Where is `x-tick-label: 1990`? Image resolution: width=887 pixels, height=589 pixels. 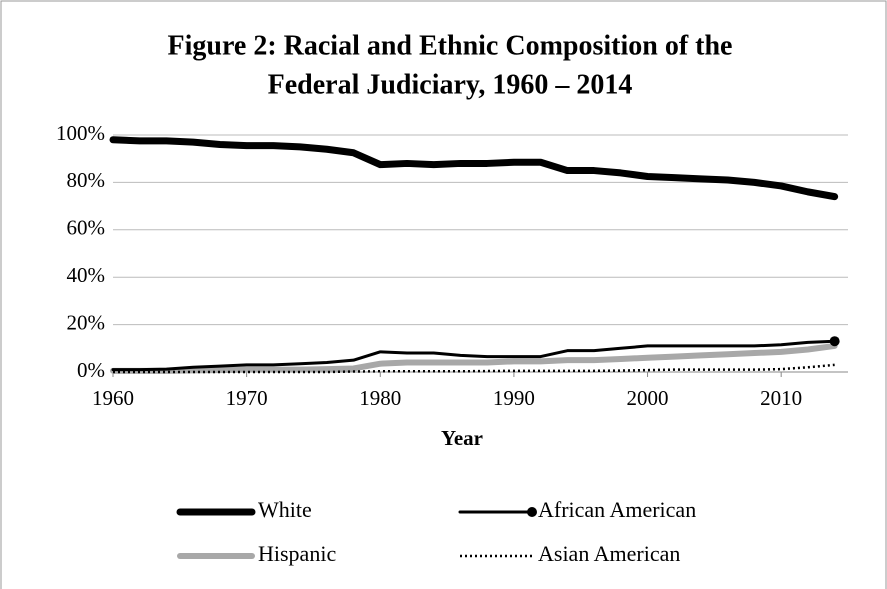
x-tick-label: 1990 is located at coordinates (514, 398).